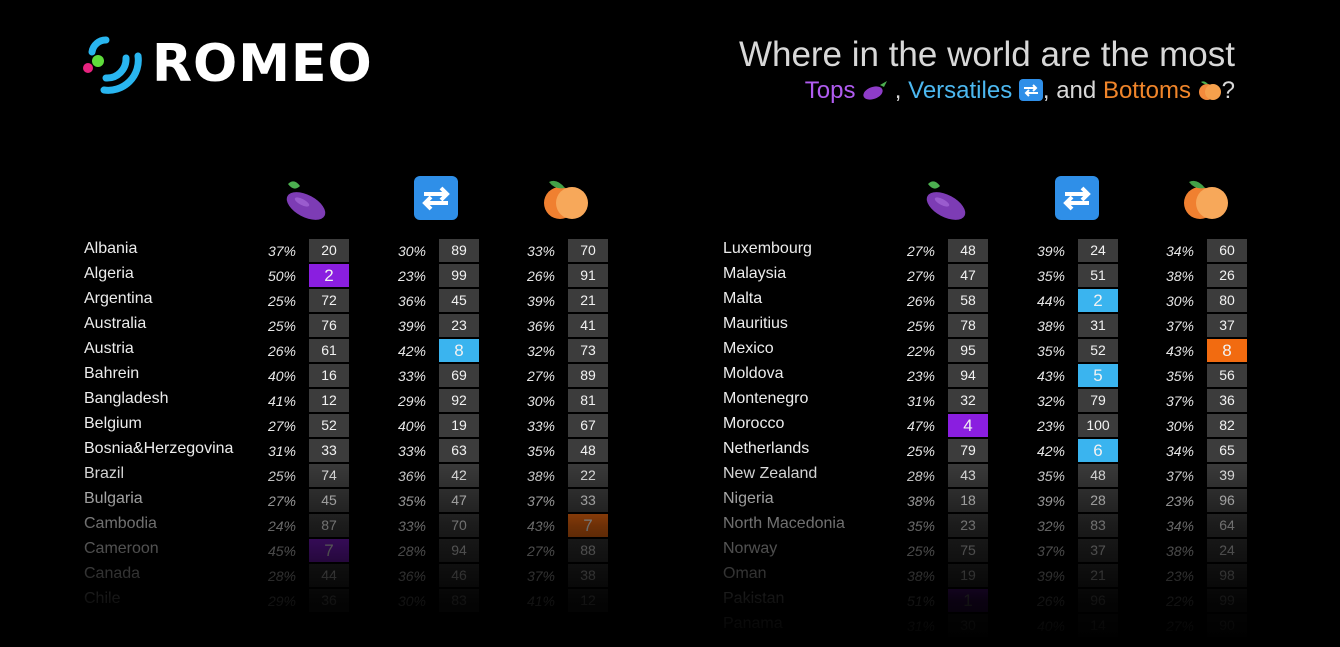  I want to click on bottom-rank-cell: 33, so click(588, 500).